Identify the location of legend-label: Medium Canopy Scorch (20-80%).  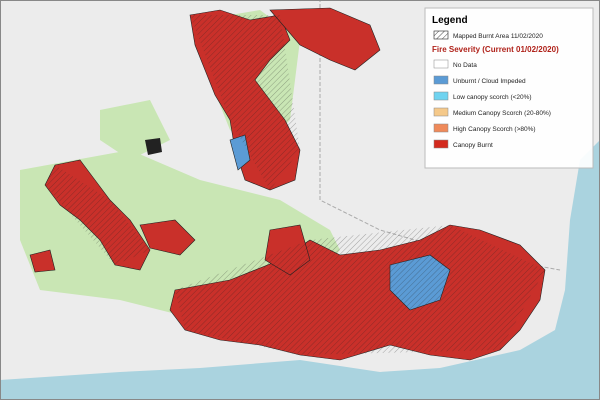
(502, 113).